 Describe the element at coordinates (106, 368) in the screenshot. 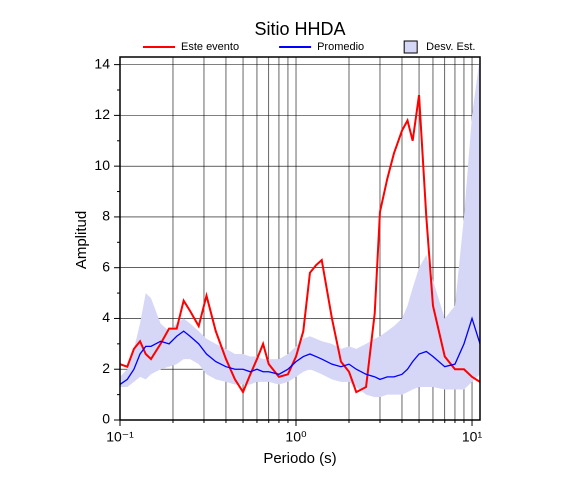

I see `y-tick-label: 2` at that location.